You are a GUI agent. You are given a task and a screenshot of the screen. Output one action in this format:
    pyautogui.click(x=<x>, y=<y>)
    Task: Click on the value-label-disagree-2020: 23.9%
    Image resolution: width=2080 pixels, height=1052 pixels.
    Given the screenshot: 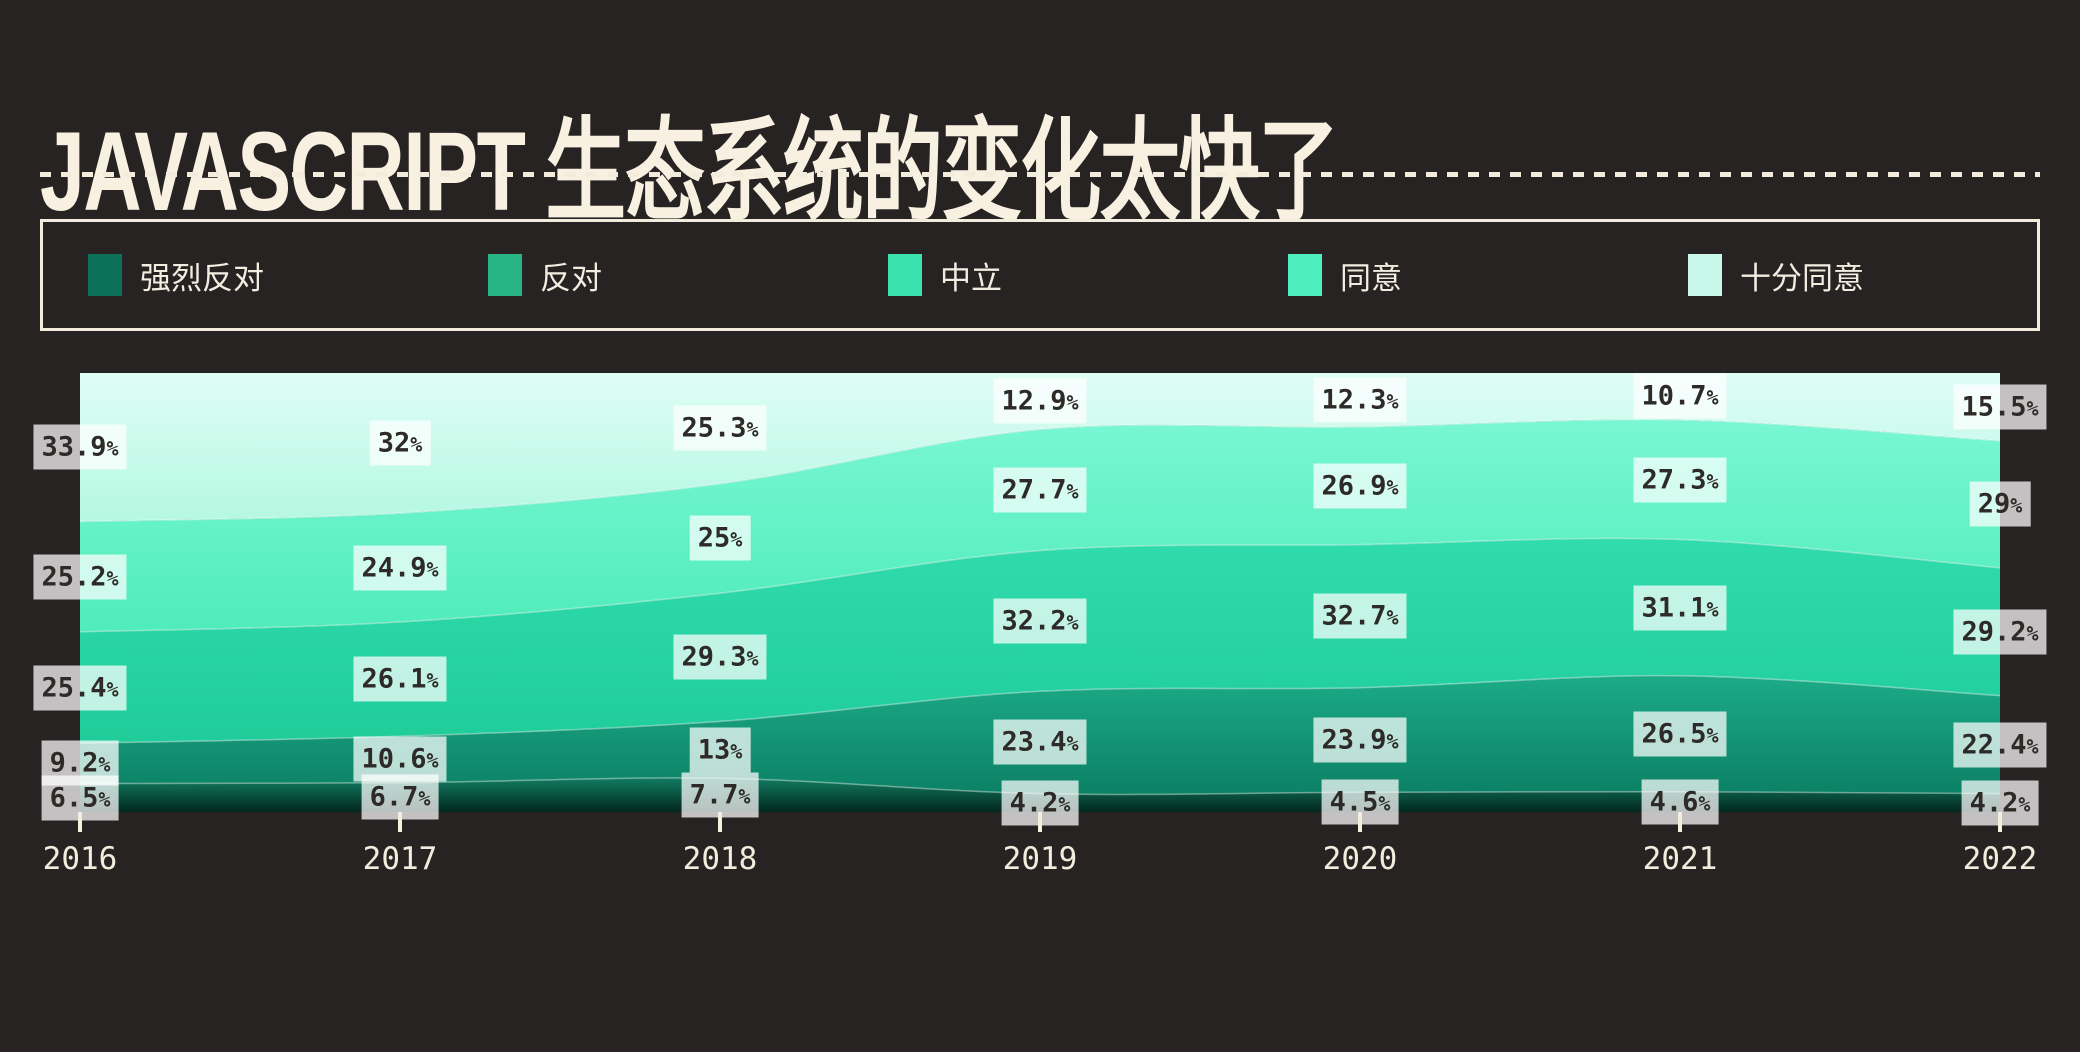 What is the action you would take?
    pyautogui.click(x=1360, y=740)
    